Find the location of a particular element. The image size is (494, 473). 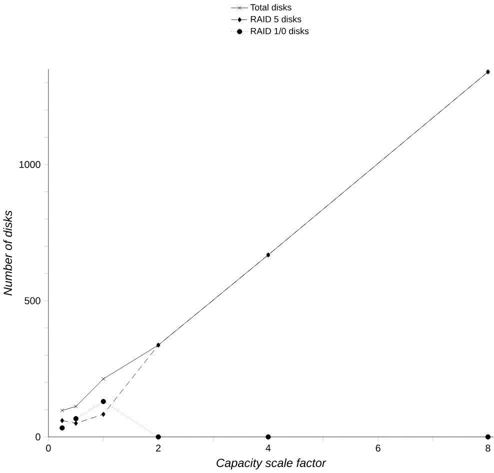

x-tick-label: 0 is located at coordinates (48, 448).